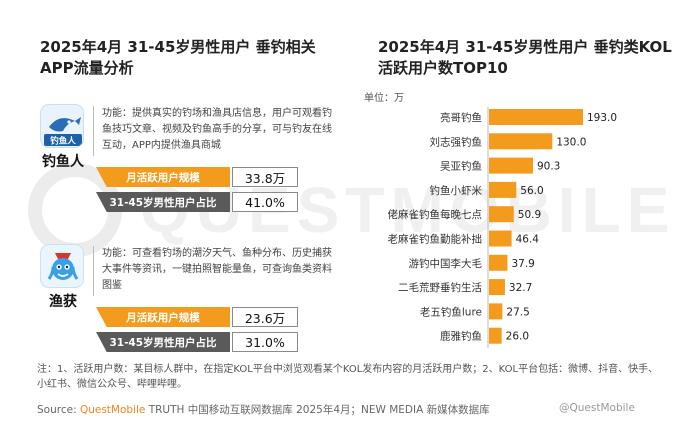 This screenshot has width=690, height=428. What do you see at coordinates (461, 336) in the screenshot?
I see `category-label: 鹿雅钓鱼` at bounding box center [461, 336].